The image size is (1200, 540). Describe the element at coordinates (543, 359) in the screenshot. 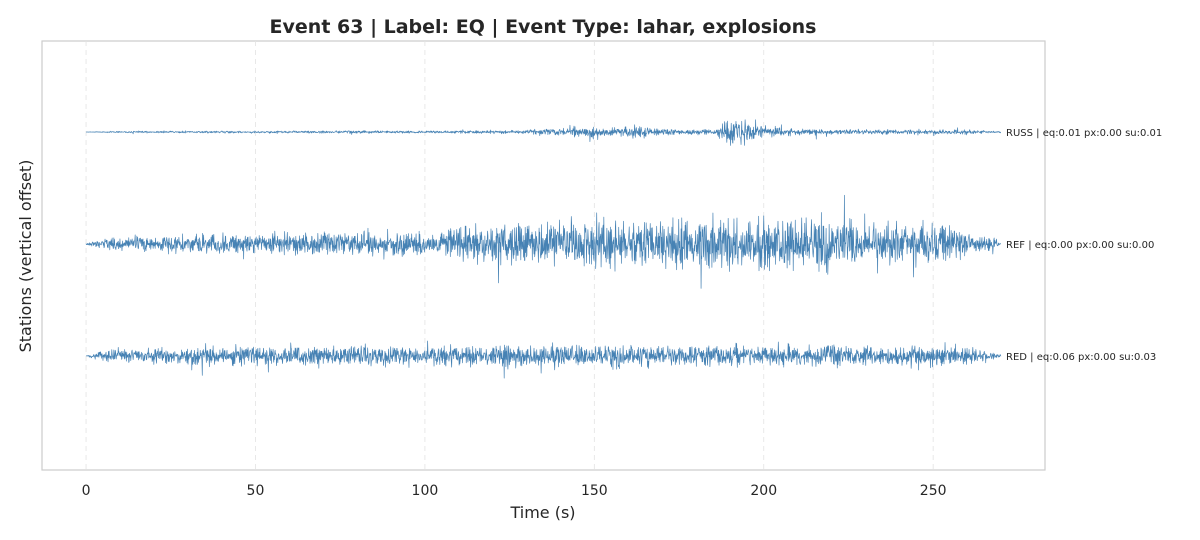

I see `trace-red` at that location.